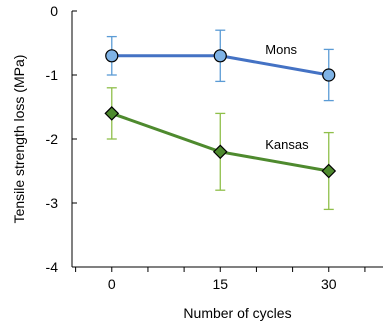 This screenshot has width=385, height=327. What do you see at coordinates (287, 144) in the screenshot?
I see `kansas-label: Kansas` at bounding box center [287, 144].